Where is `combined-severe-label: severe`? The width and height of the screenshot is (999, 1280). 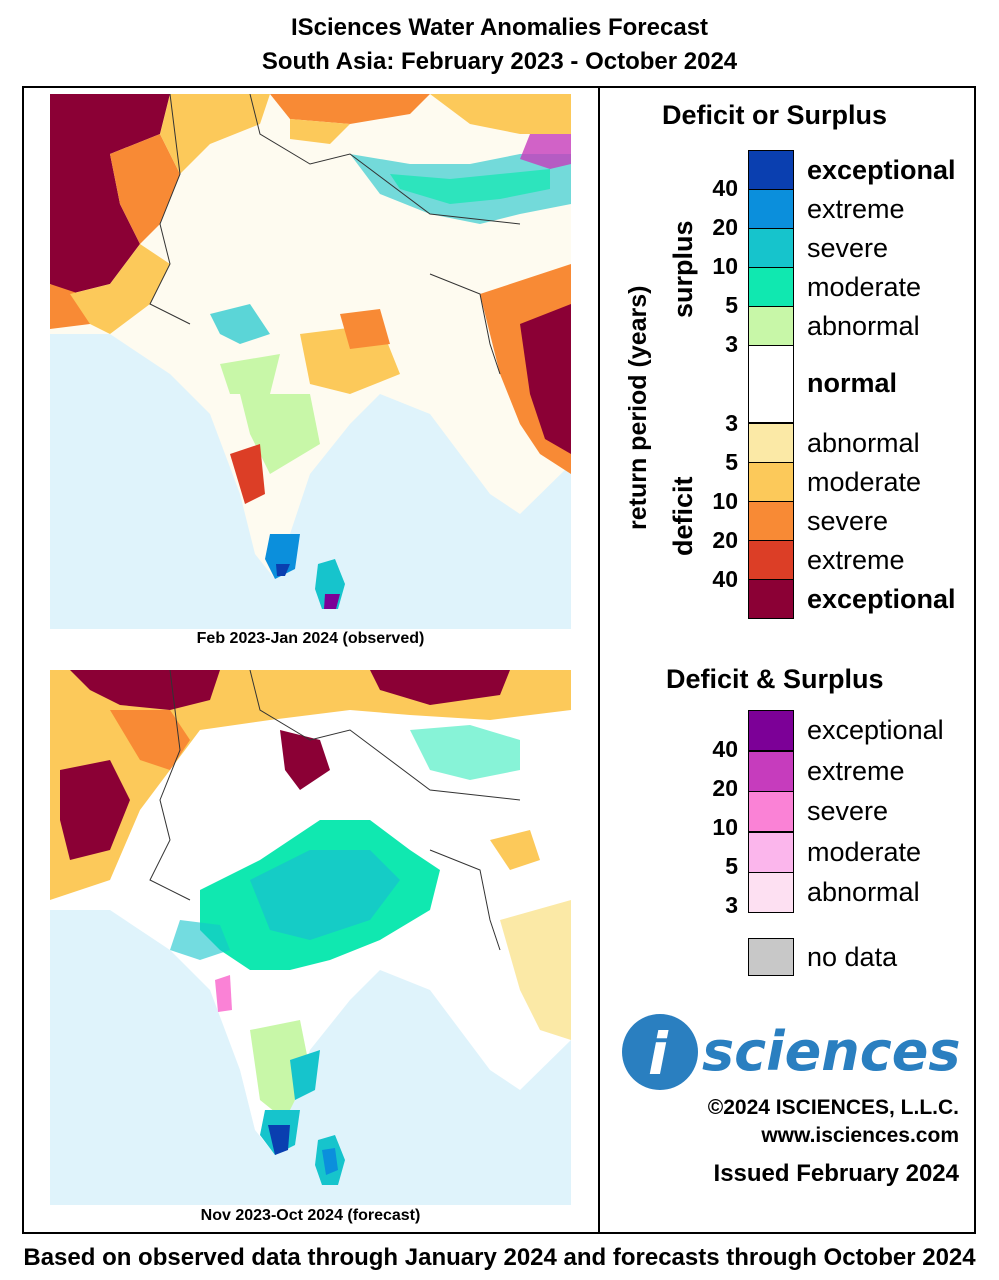
combined-severe-label: severe is located at coordinates (848, 811).